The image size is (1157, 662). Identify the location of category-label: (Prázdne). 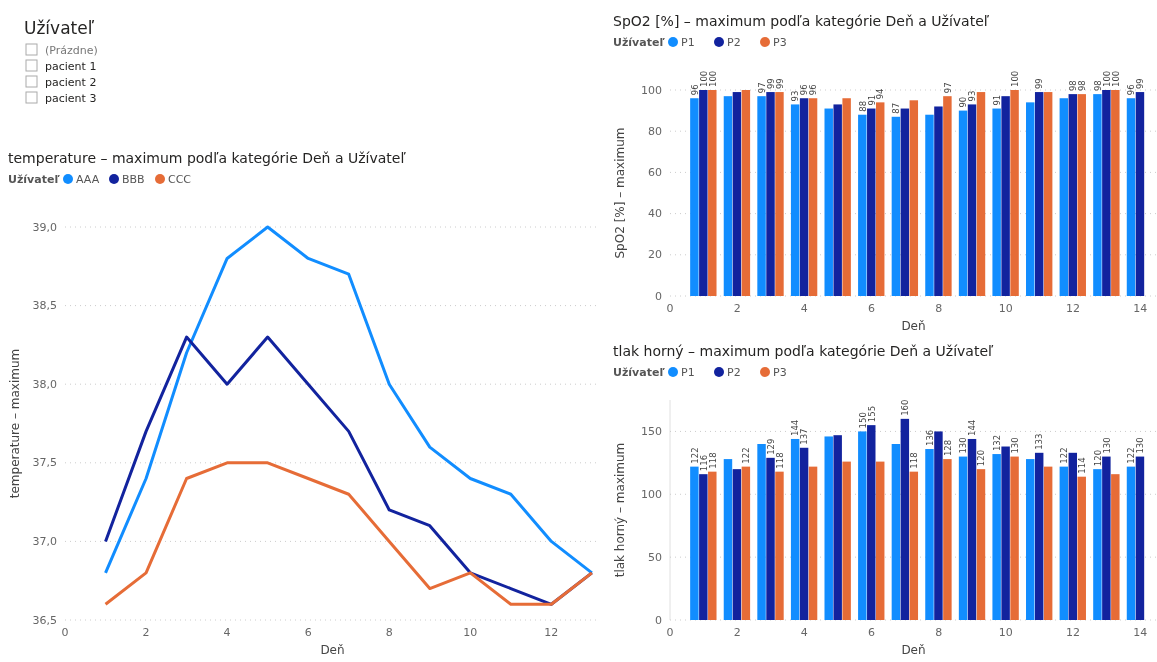
(71, 50).